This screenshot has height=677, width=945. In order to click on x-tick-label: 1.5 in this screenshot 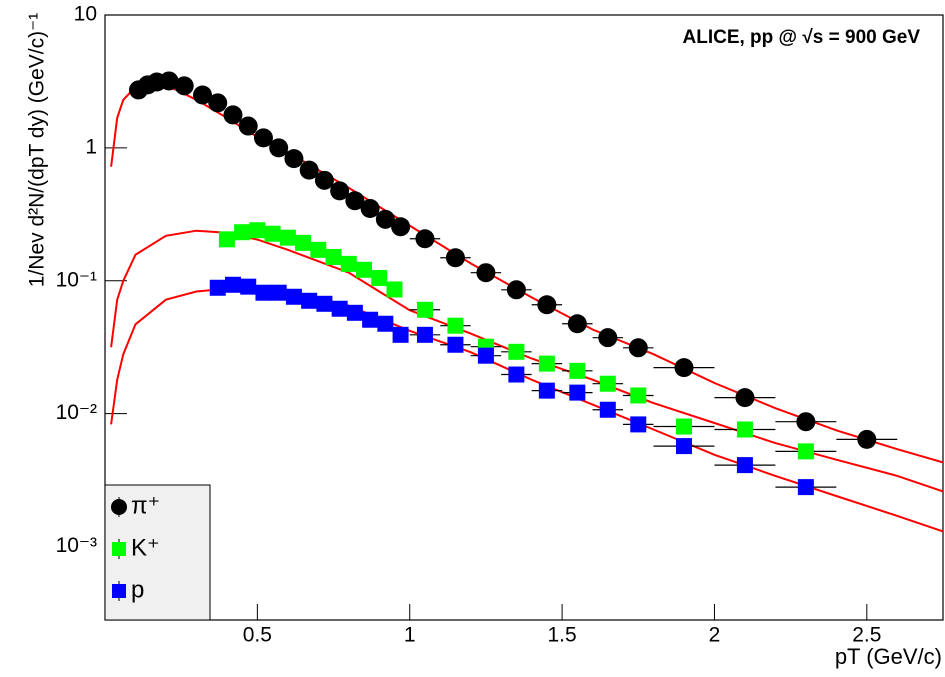, I will do `click(561, 635)`.